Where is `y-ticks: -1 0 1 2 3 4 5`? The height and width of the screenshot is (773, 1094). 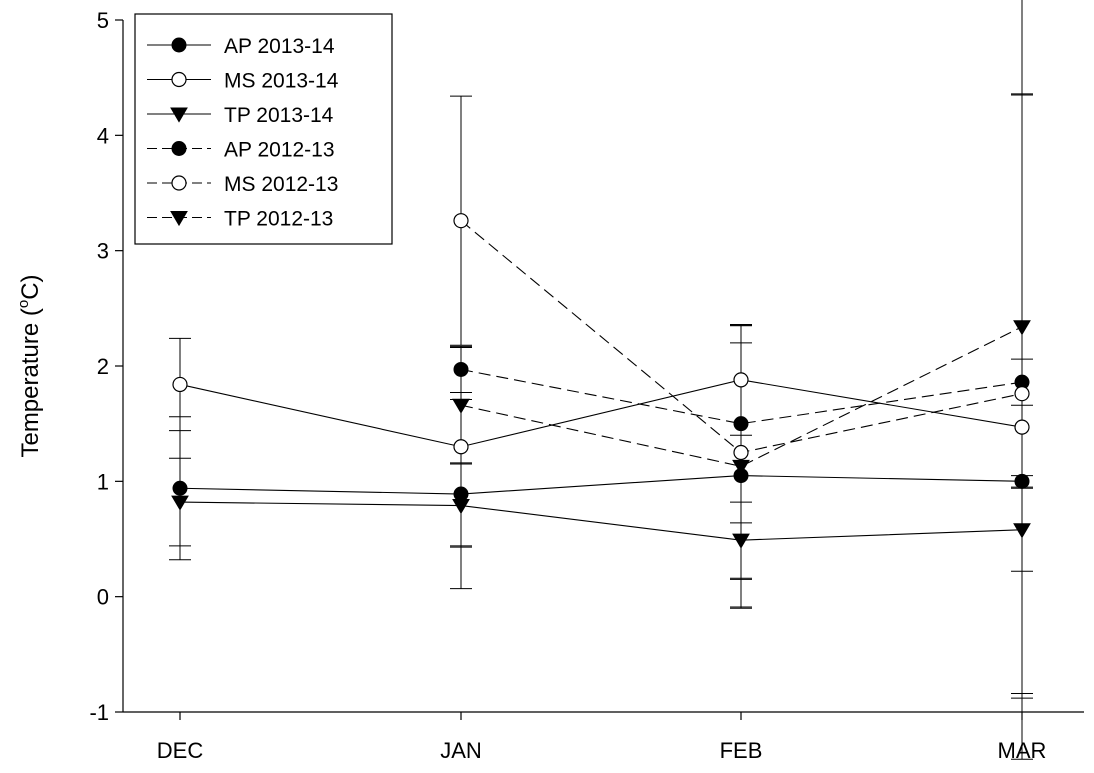
y-ticks: -1 0 1 2 3 4 5 is located at coordinates (106, 366).